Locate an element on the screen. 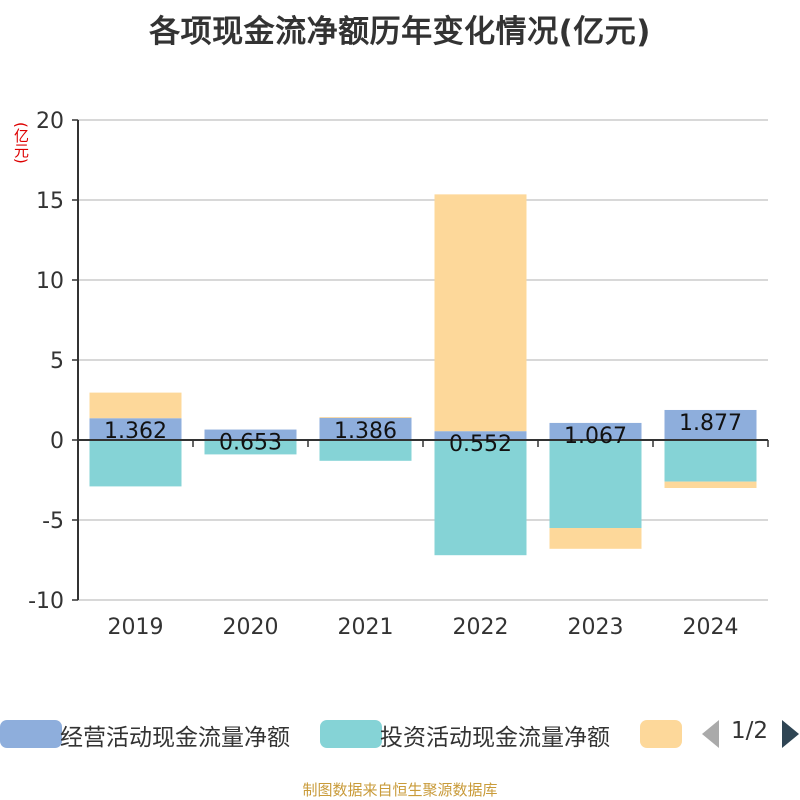  data-label-2021: 1.386 is located at coordinates (365, 431).